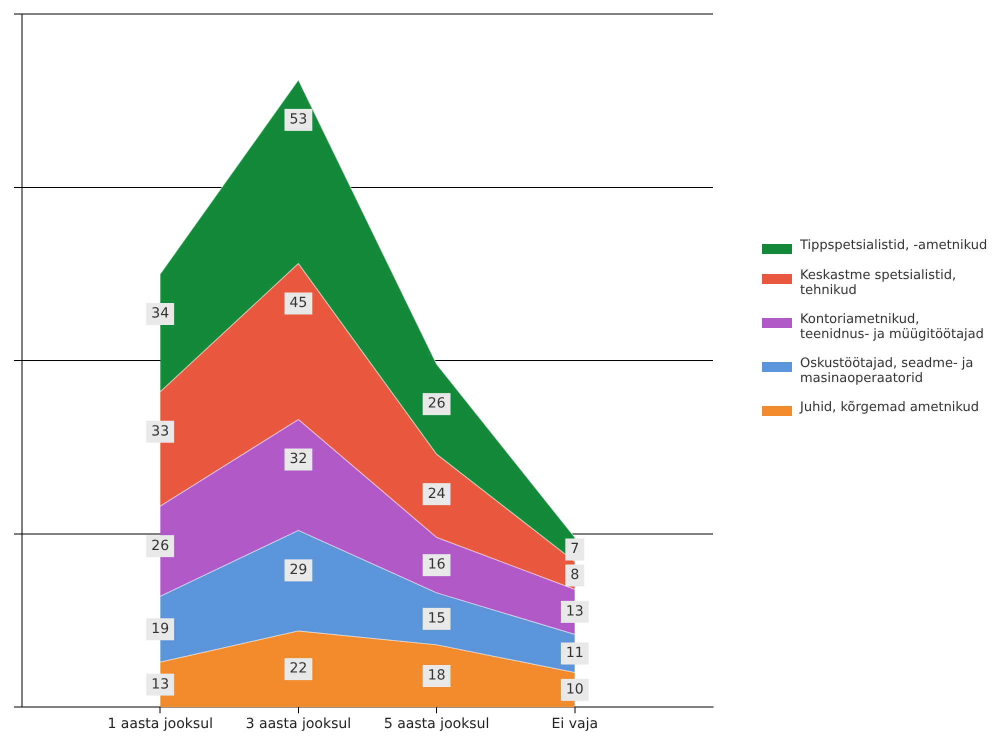 This screenshot has width=996, height=740. Describe the element at coordinates (437, 676) in the screenshot. I see `data-label: 18` at that location.